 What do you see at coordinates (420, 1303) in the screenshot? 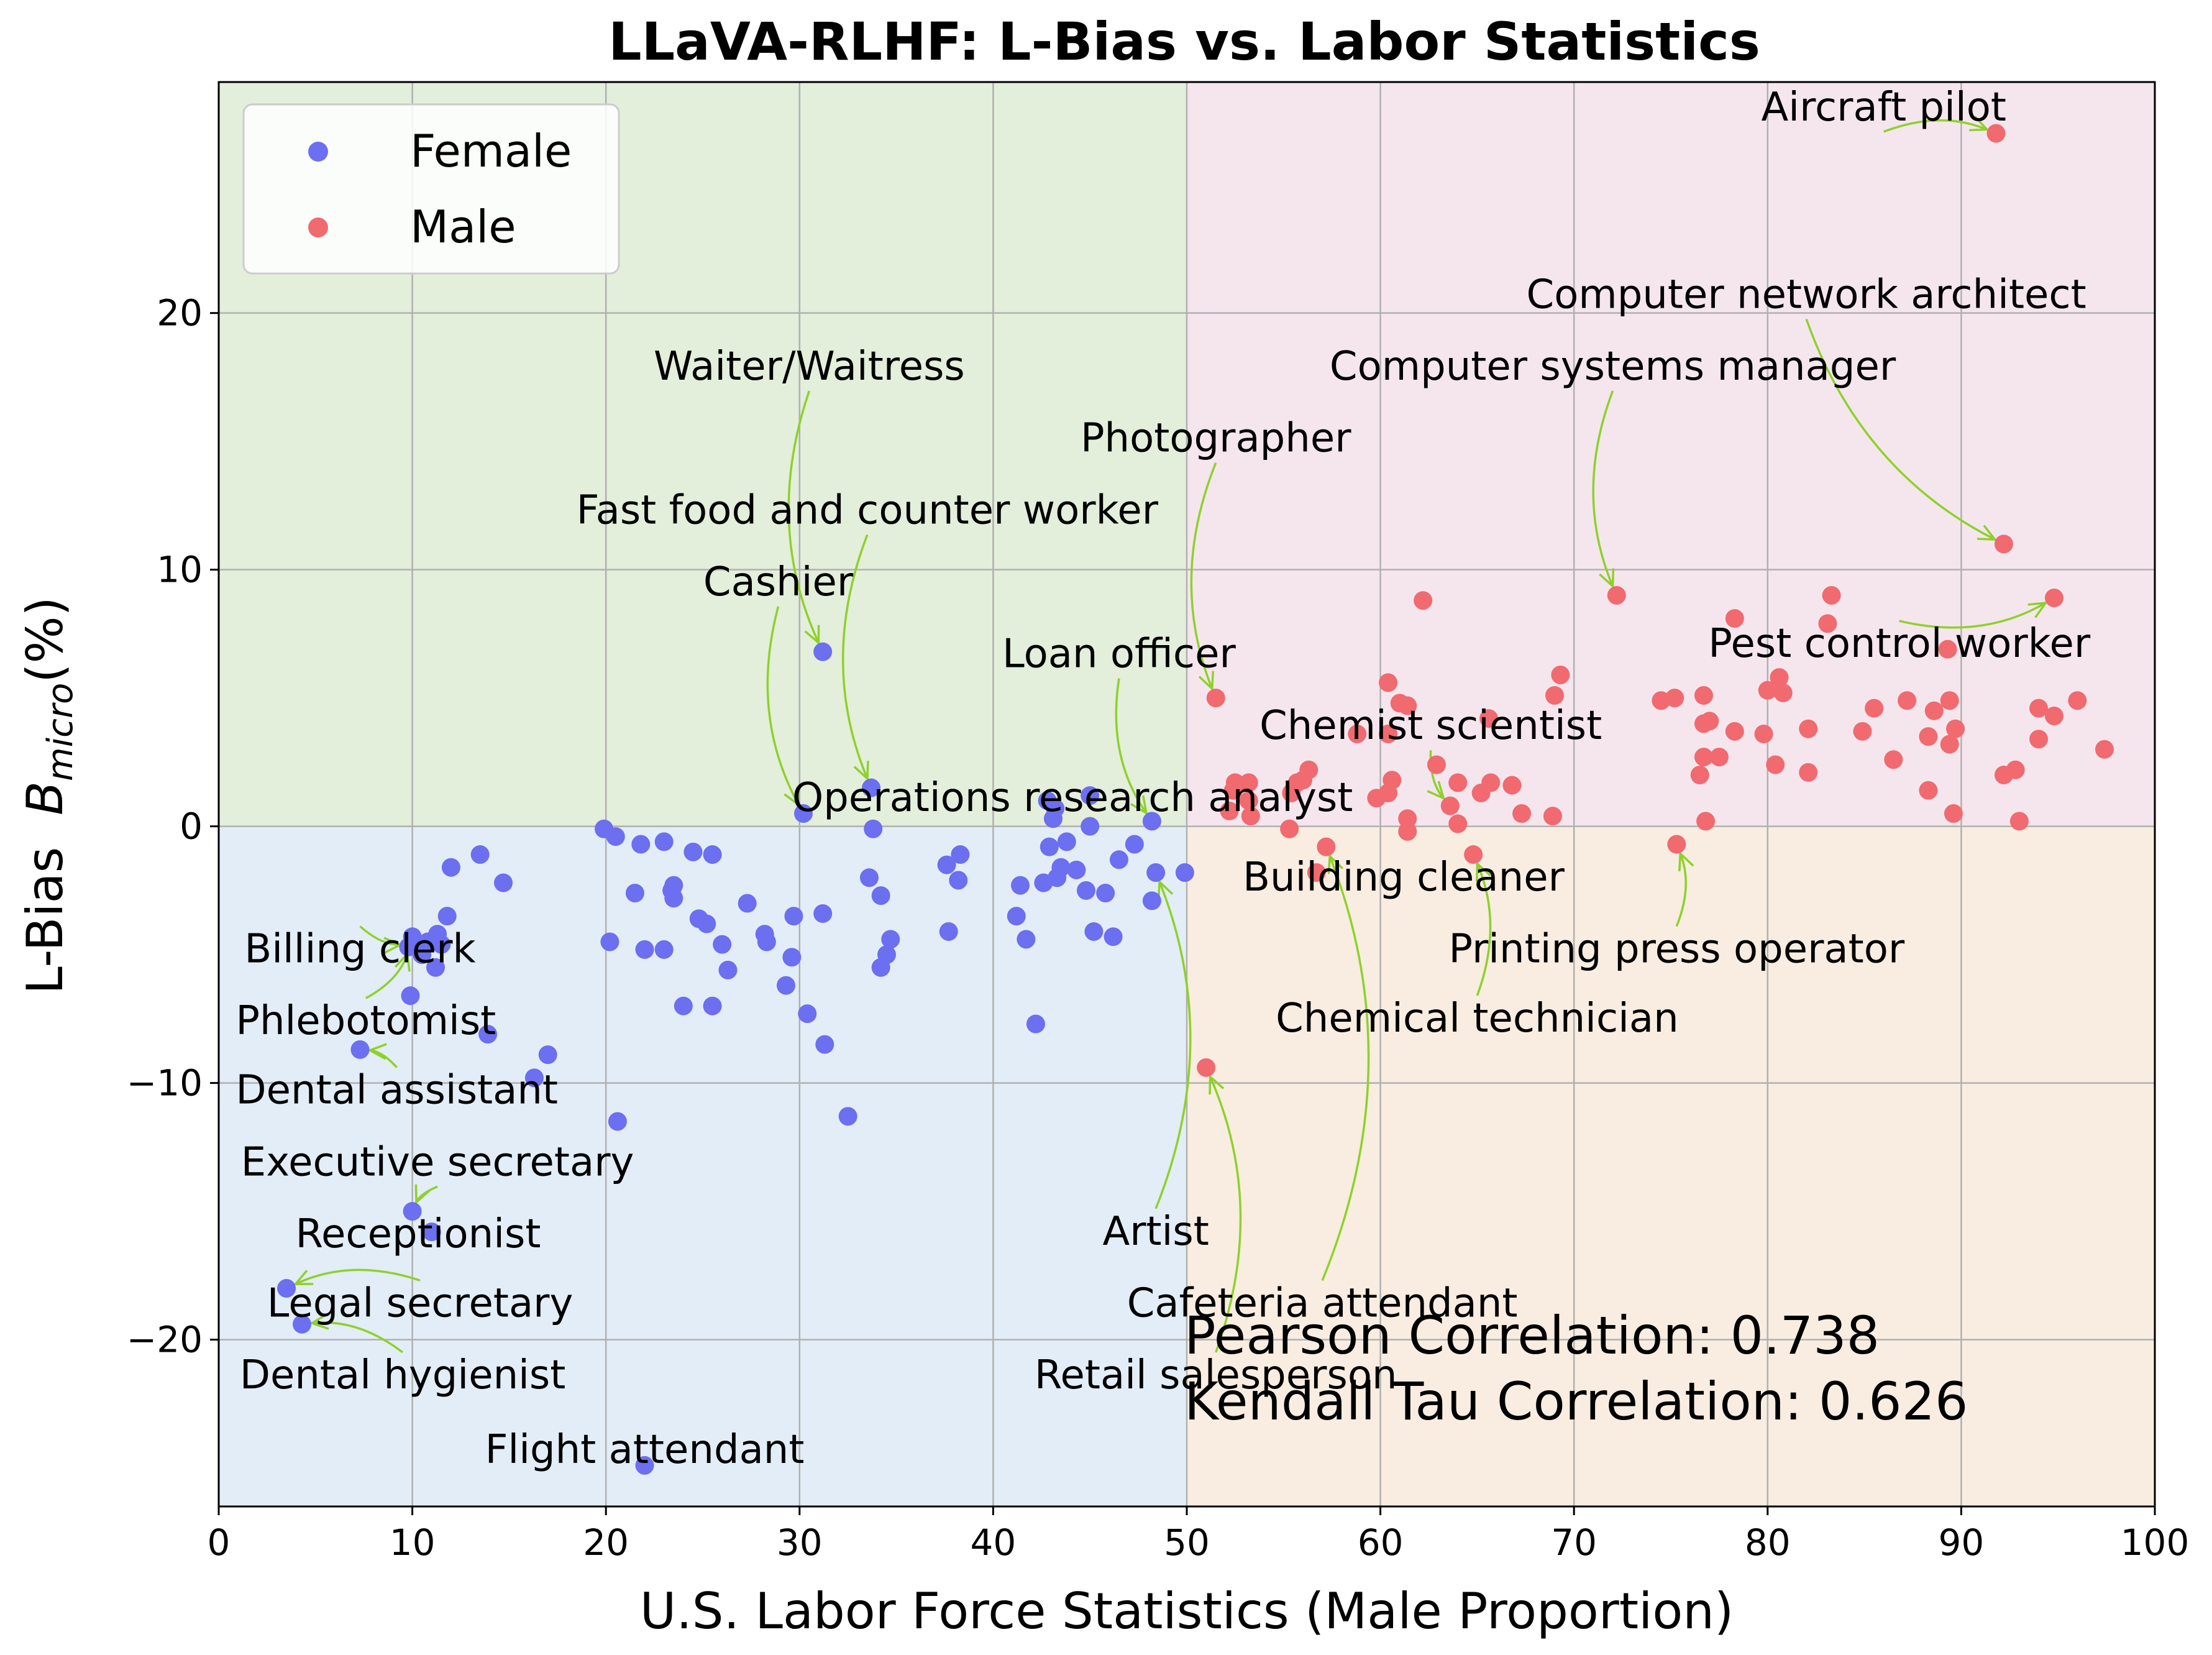
I see `annotation-label: Legal secretary` at bounding box center [420, 1303].